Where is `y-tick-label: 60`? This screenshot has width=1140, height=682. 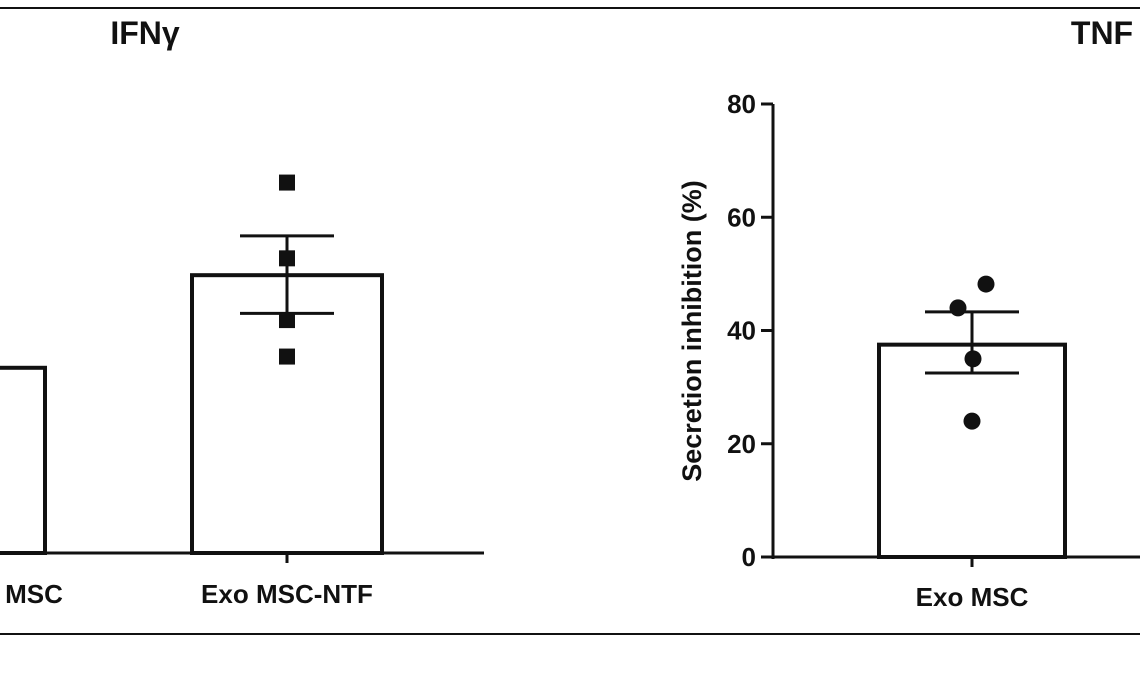 y-tick-label: 60 is located at coordinates (741, 217).